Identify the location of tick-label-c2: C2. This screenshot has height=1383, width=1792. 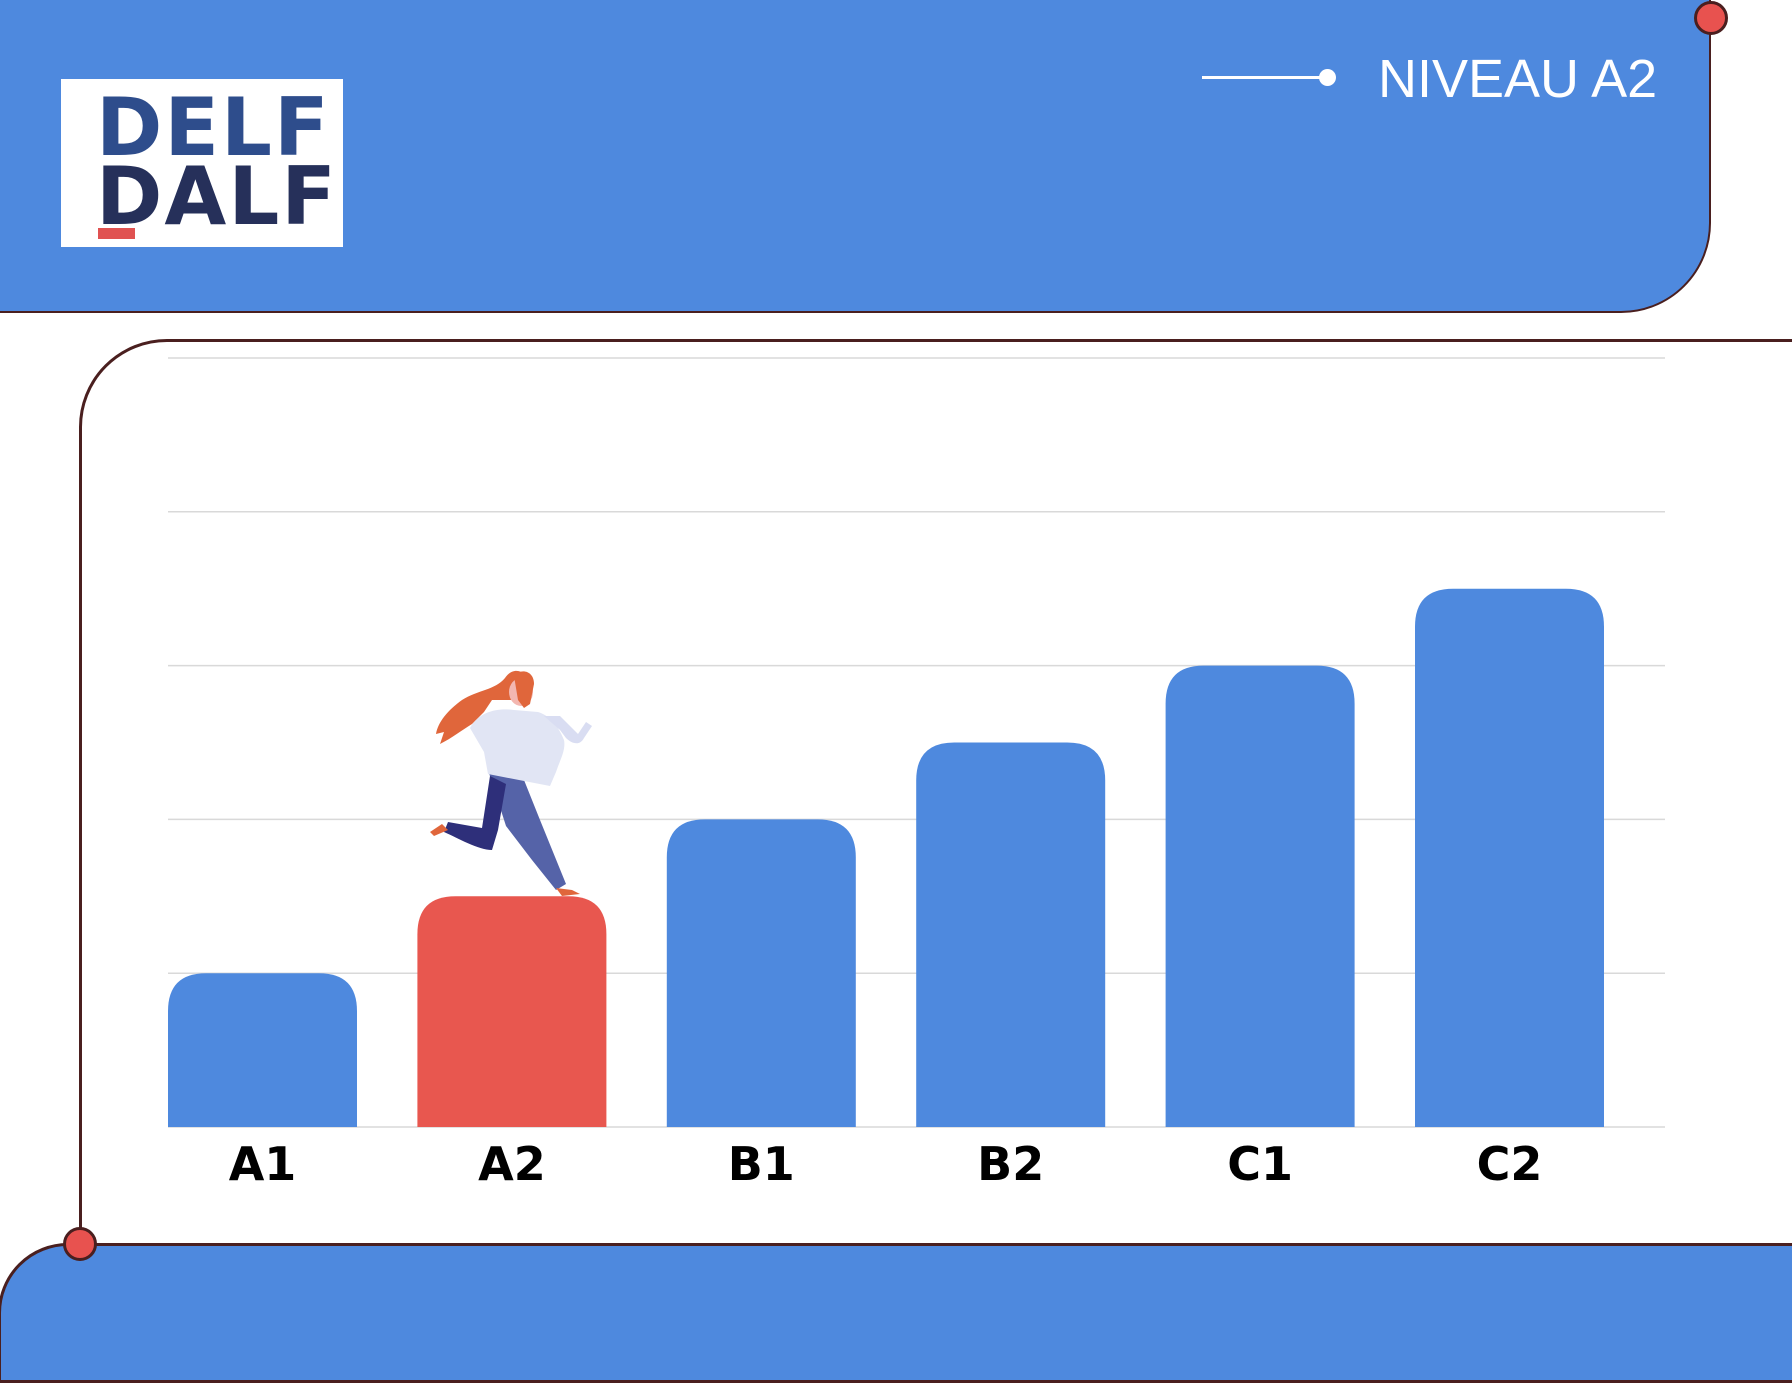
(1510, 1164).